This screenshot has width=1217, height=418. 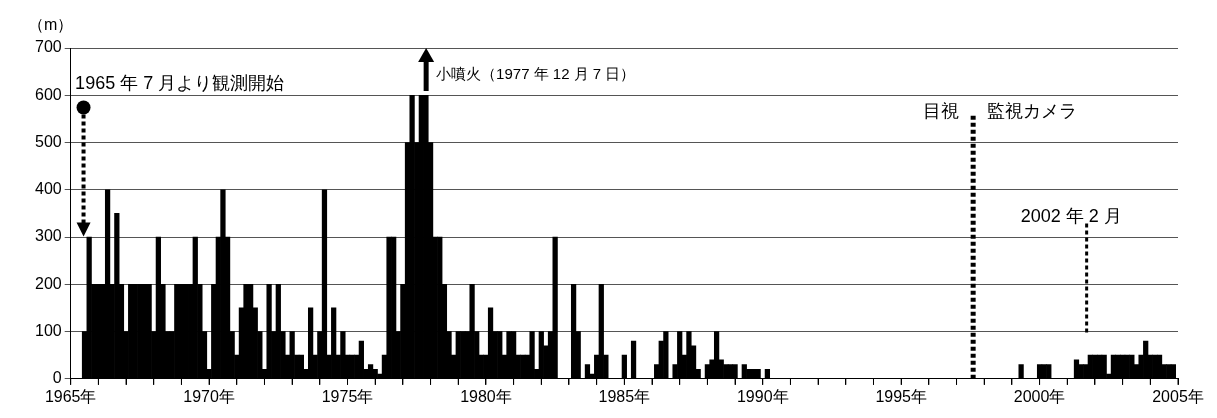 I want to click on y-tick-label: 400, so click(x=48, y=189).